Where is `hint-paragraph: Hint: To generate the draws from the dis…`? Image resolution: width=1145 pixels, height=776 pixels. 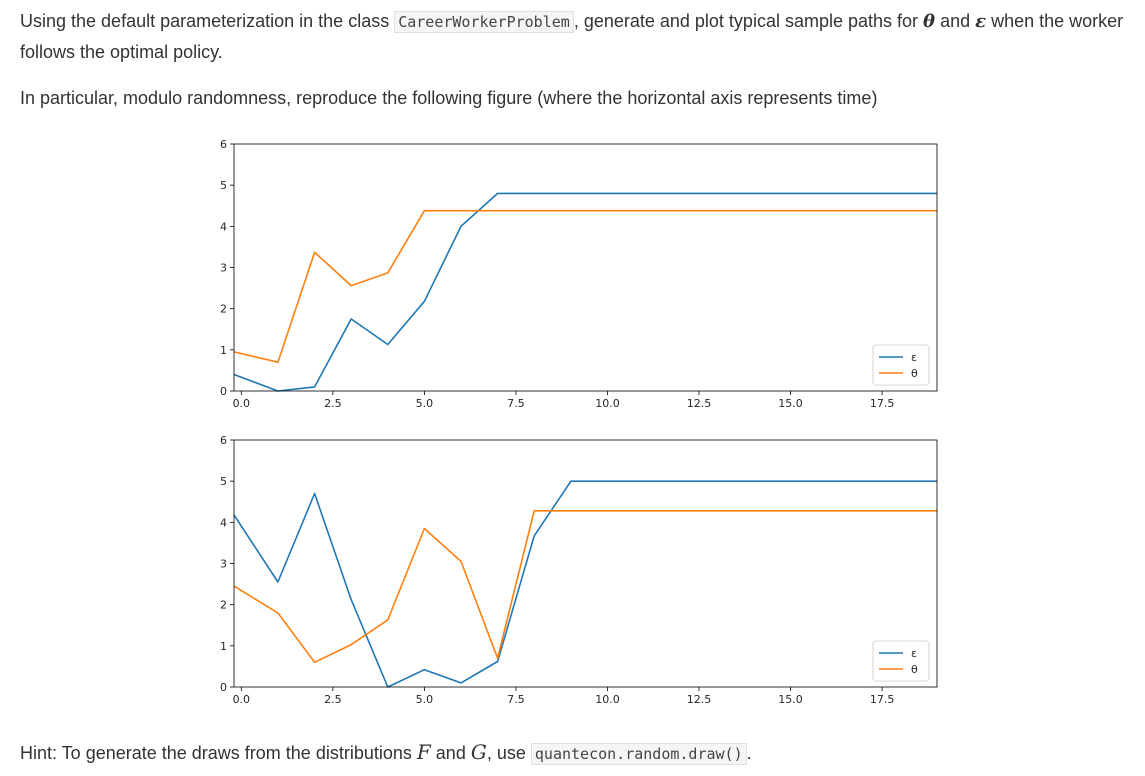
hint-paragraph: Hint: To generate the draws from the dis… is located at coordinates (577, 753).